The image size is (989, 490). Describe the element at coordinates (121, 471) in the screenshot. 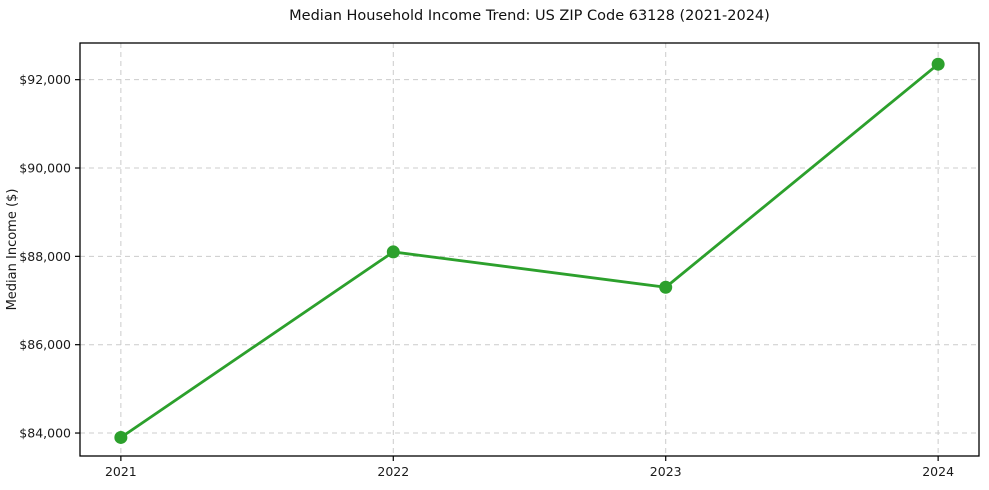

I see `x-tick-label: 2021` at that location.